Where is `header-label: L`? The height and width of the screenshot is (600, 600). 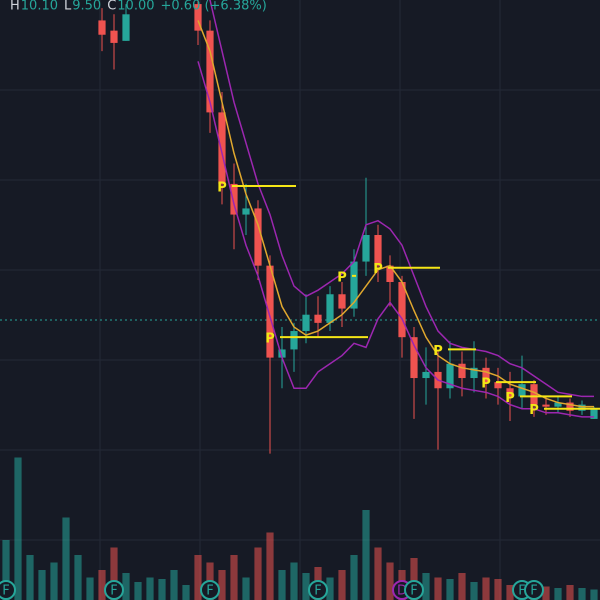 header-label: L is located at coordinates (68, 7).